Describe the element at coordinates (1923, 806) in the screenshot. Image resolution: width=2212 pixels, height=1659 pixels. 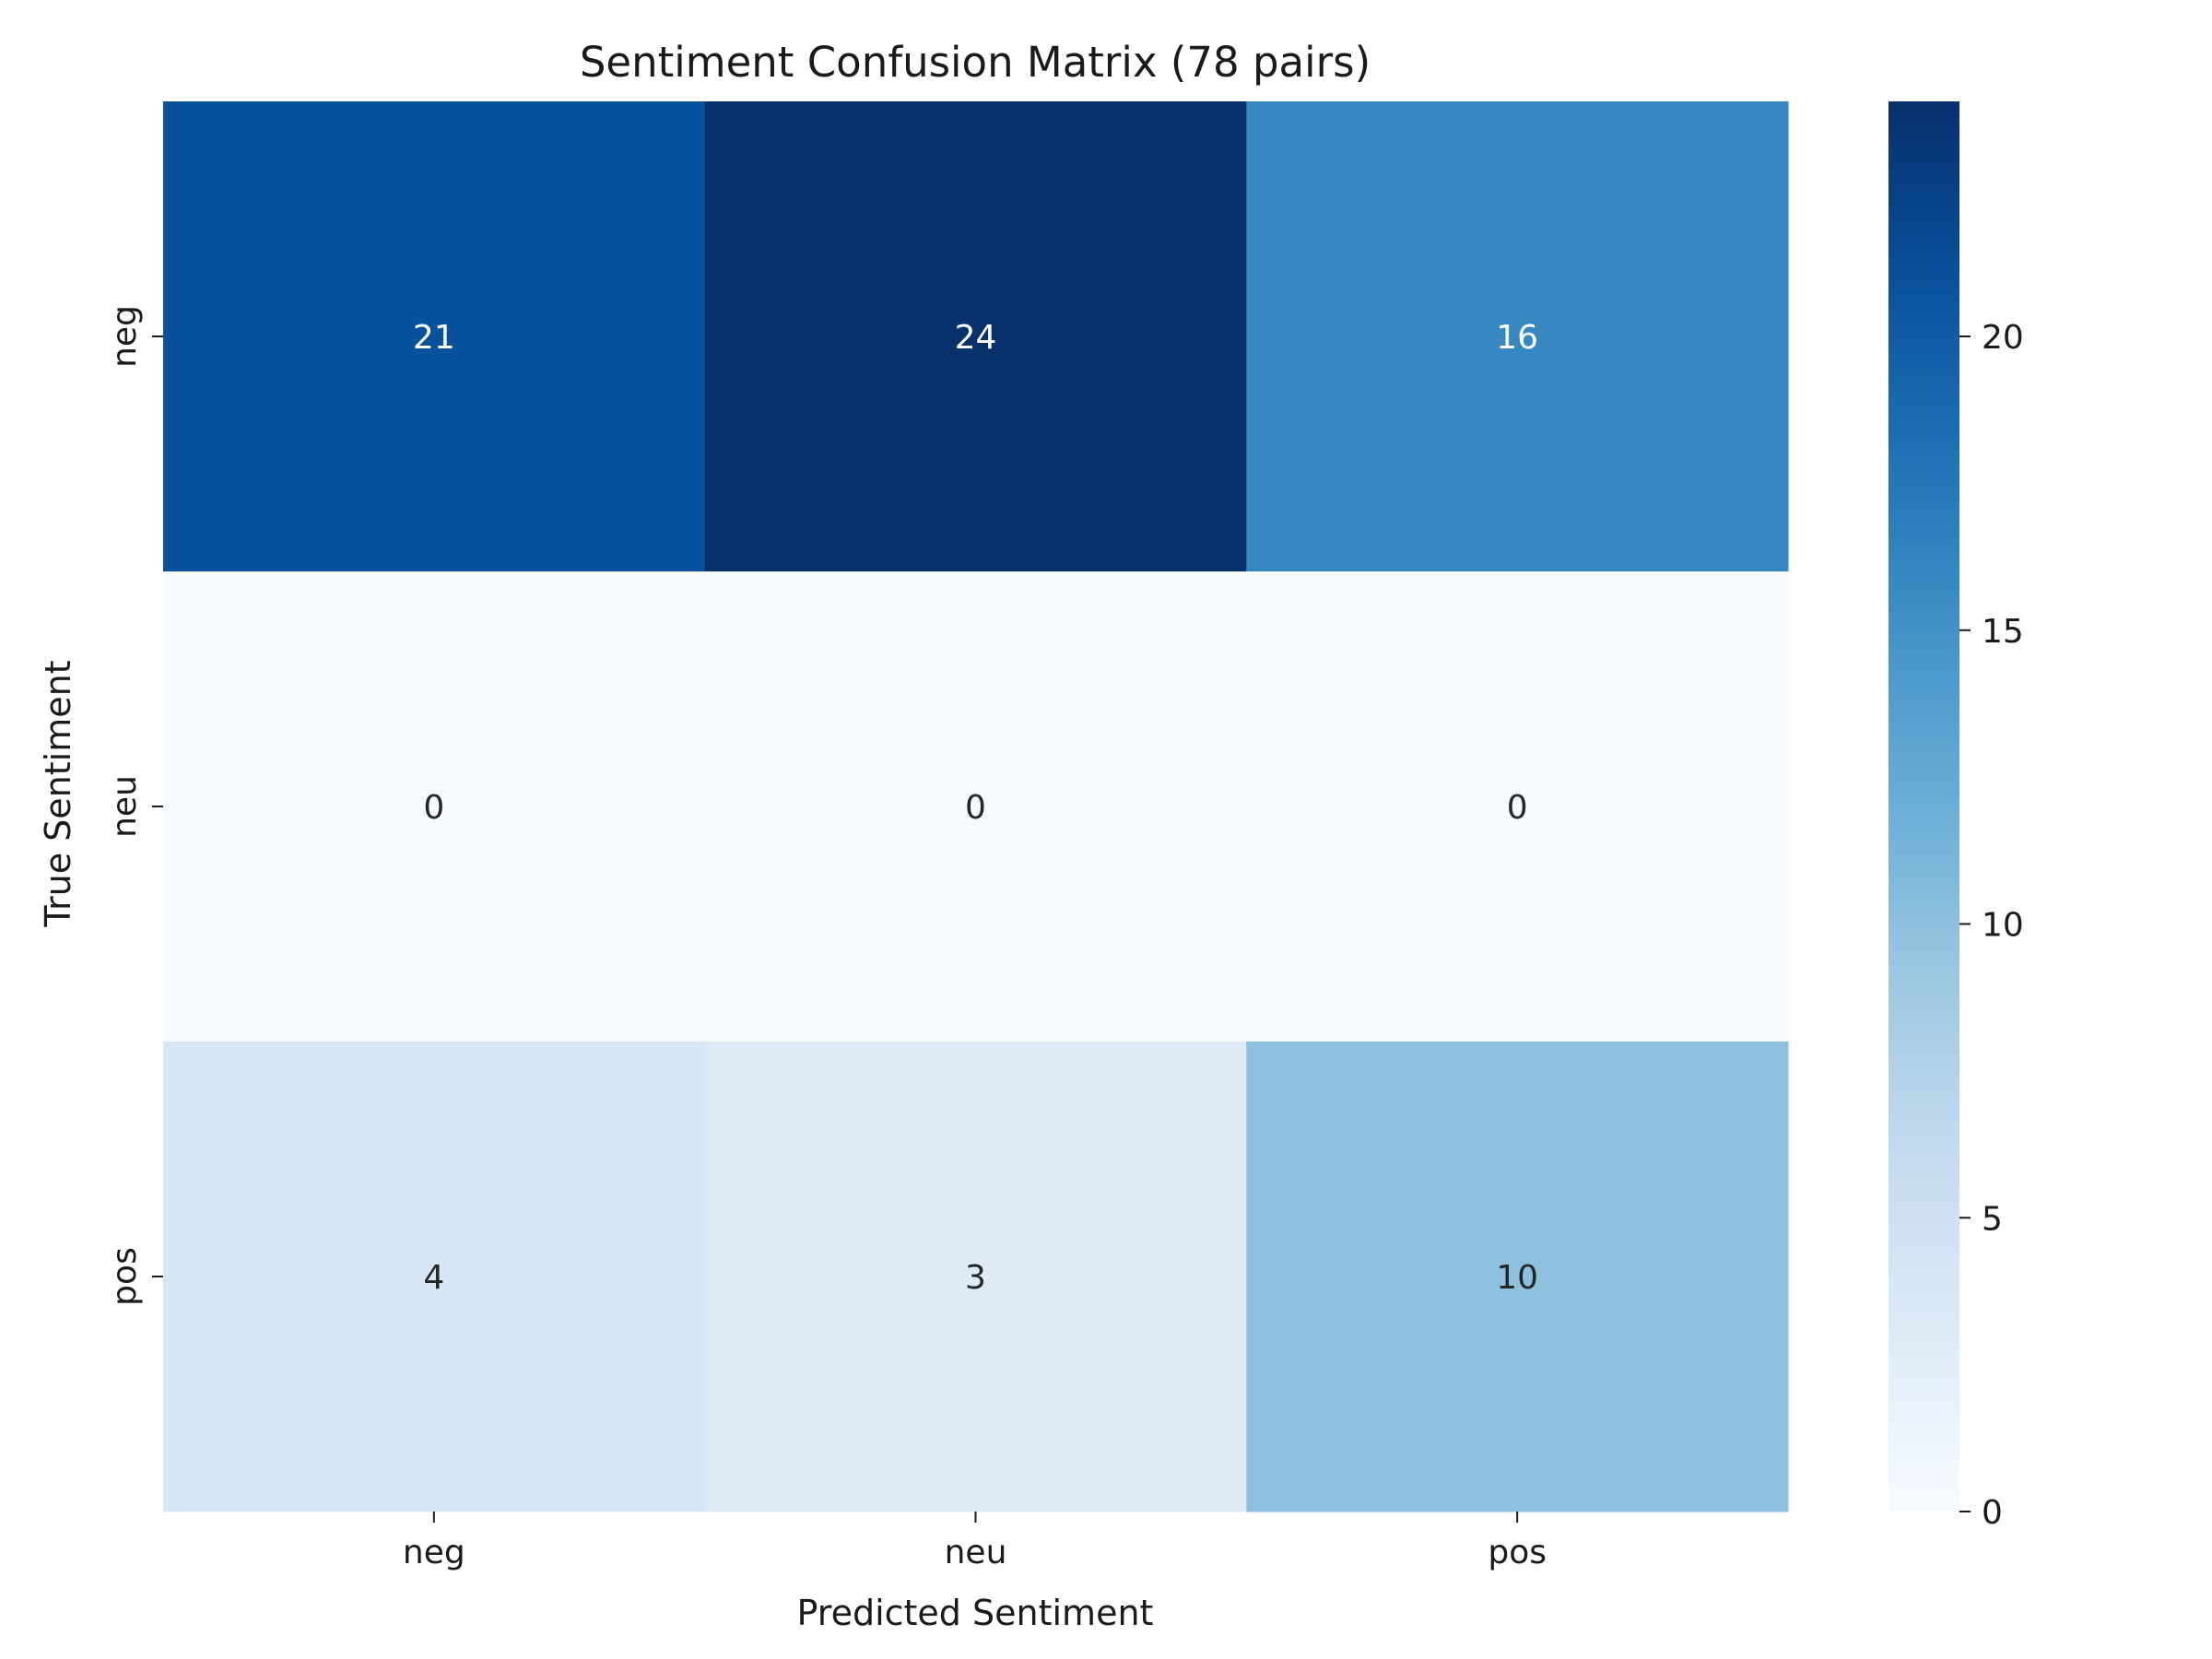
I see `colorbar` at that location.